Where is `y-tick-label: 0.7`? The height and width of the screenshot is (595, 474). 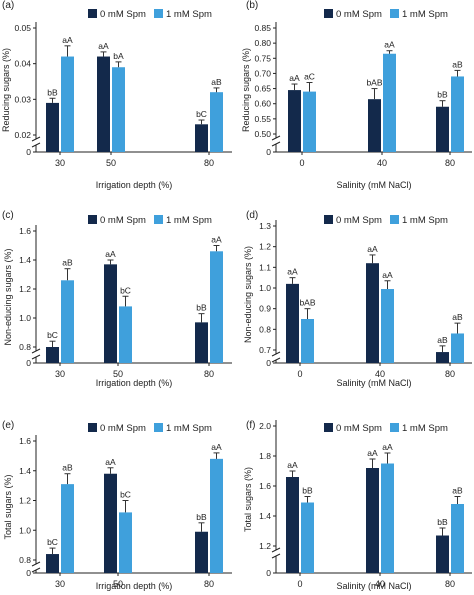
y-tick-label: 0.7 is located at coordinates (265, 350).